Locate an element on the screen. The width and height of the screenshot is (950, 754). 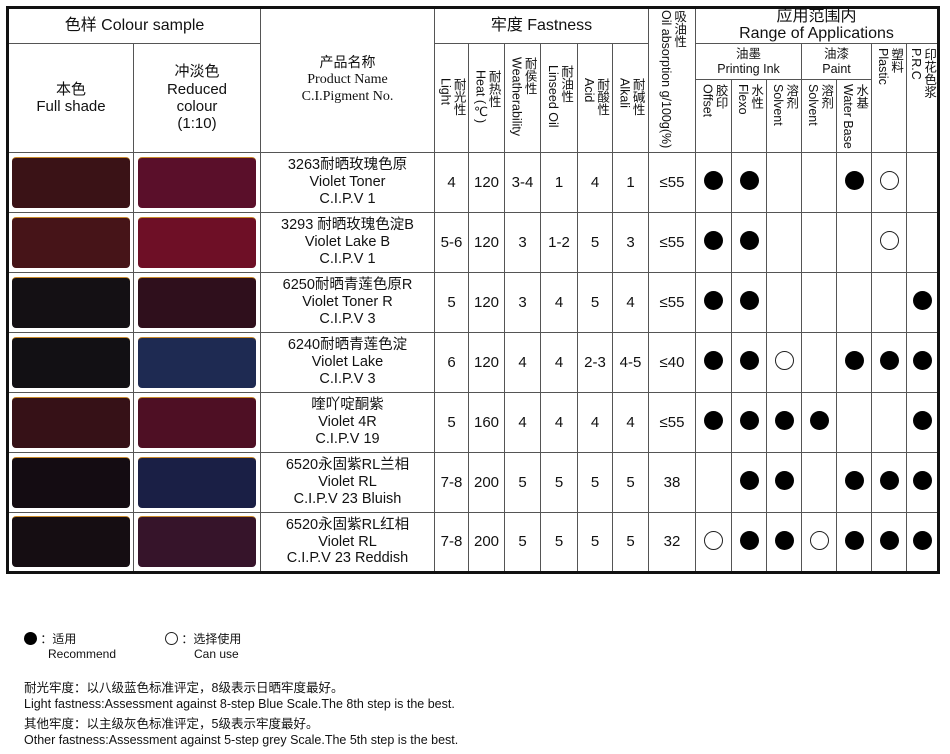
recommend-cn: ：适用 is located at coordinates (58, 639).